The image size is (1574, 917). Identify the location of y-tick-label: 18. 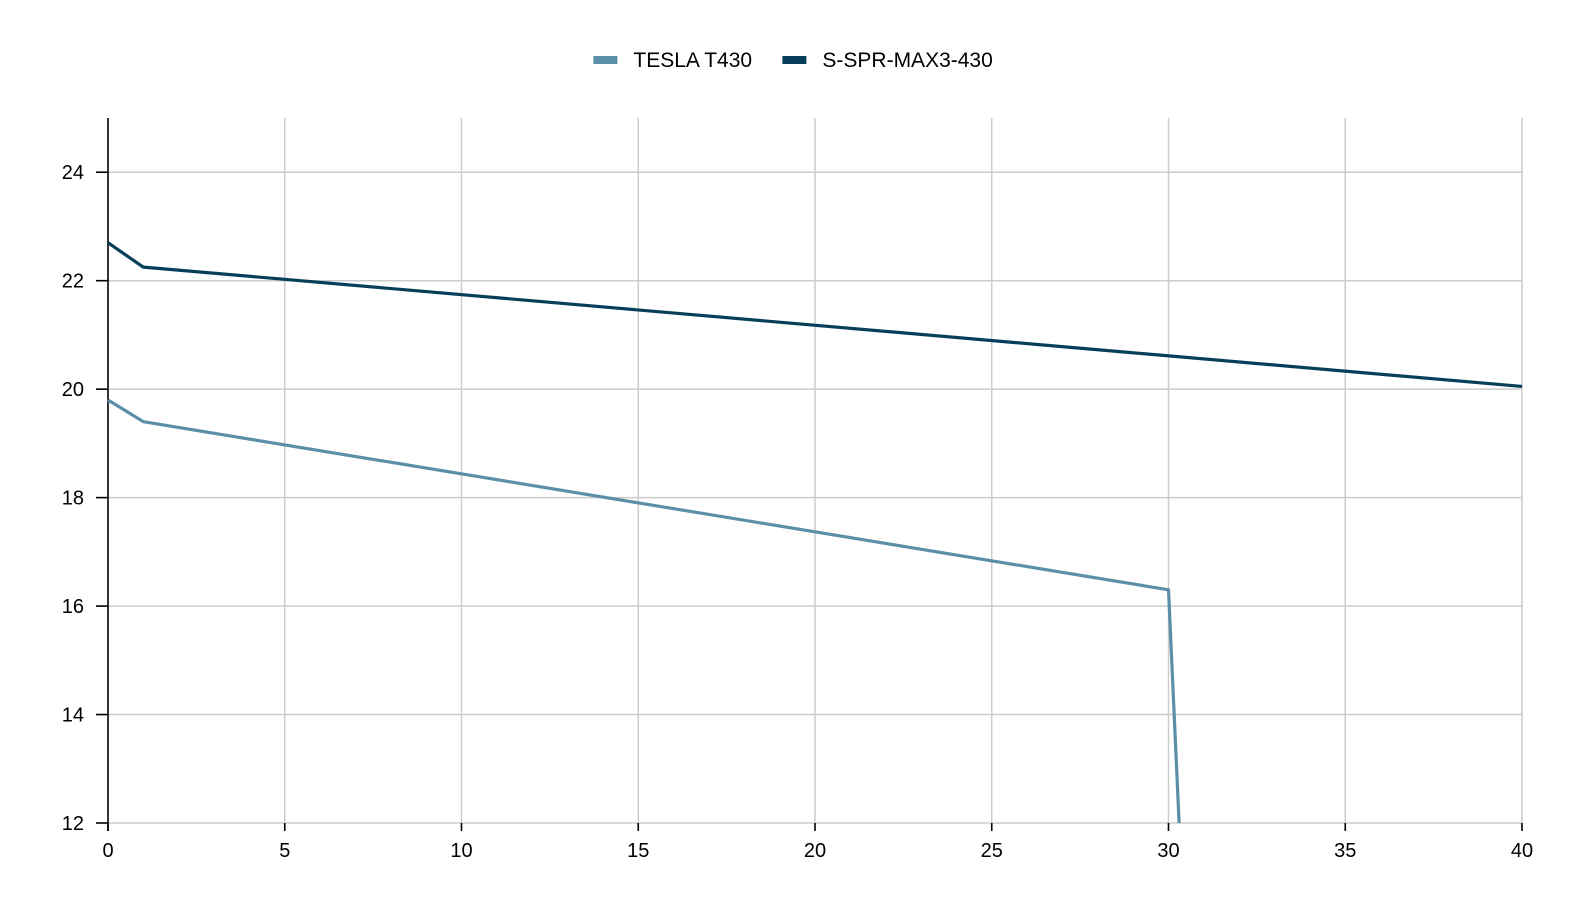
(73, 499).